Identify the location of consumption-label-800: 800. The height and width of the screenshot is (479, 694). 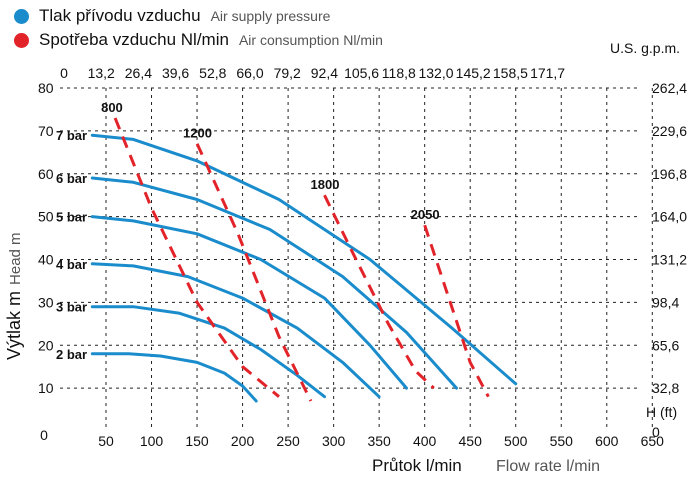
(112, 107).